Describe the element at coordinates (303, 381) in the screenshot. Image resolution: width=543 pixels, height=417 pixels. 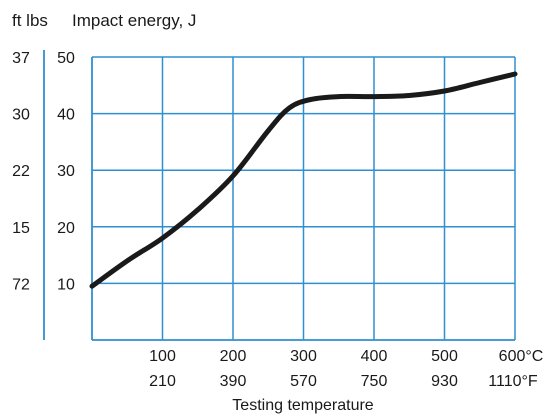
I see `x-tick-label-fahrenheit: 570` at that location.